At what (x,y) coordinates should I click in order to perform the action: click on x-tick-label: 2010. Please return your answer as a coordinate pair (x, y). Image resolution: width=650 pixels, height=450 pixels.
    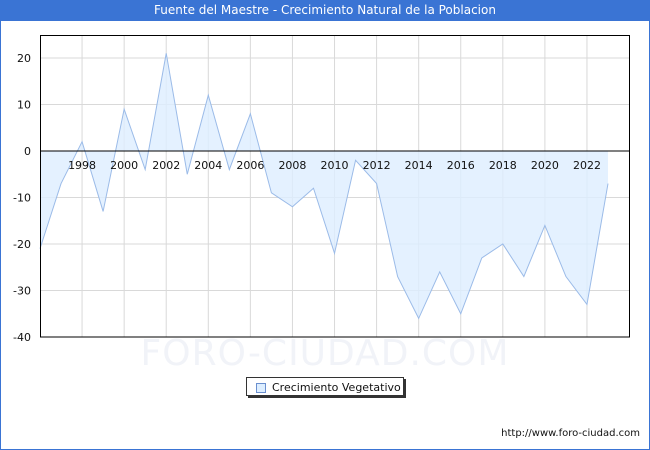
    Looking at the image, I should click on (335, 165).